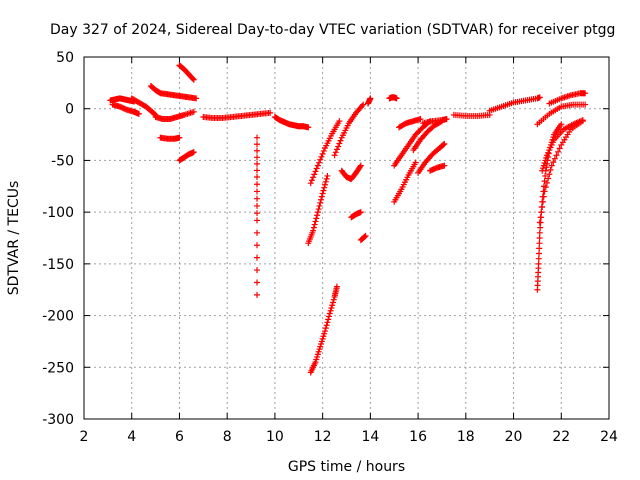 This screenshot has height=480, width=640. I want to click on x-tick-label: 10, so click(275, 437).